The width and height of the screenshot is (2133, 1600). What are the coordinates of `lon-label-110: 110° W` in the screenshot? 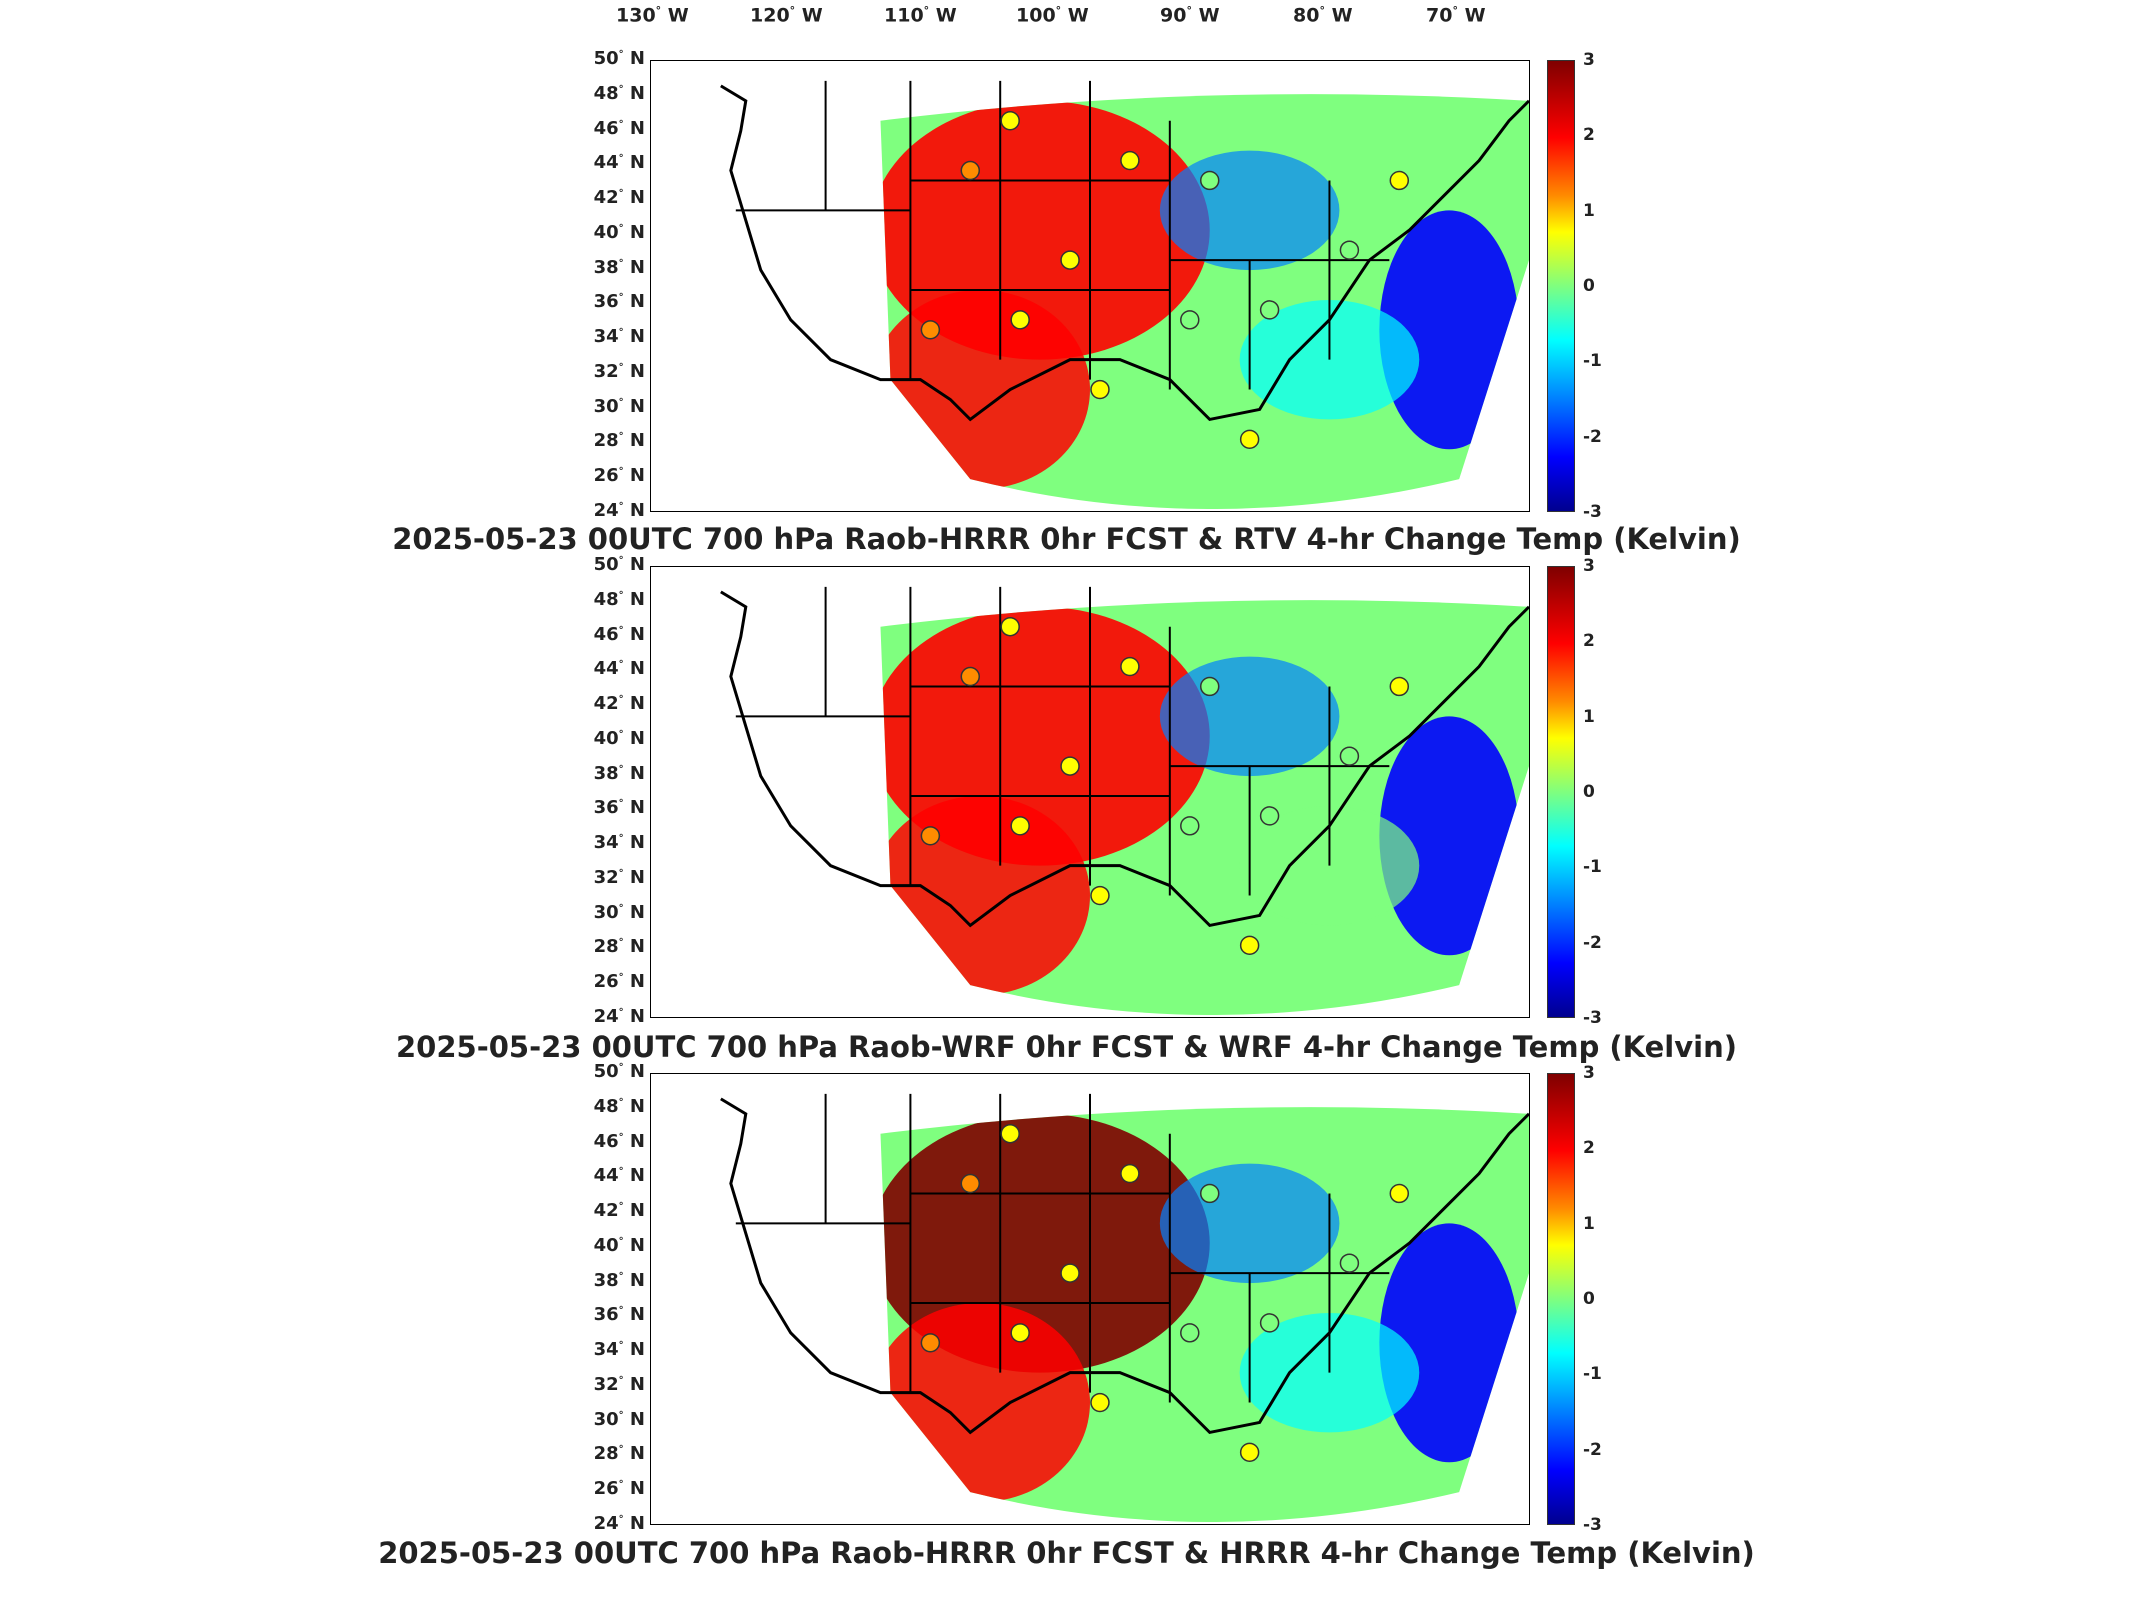 It's located at (920, 15).